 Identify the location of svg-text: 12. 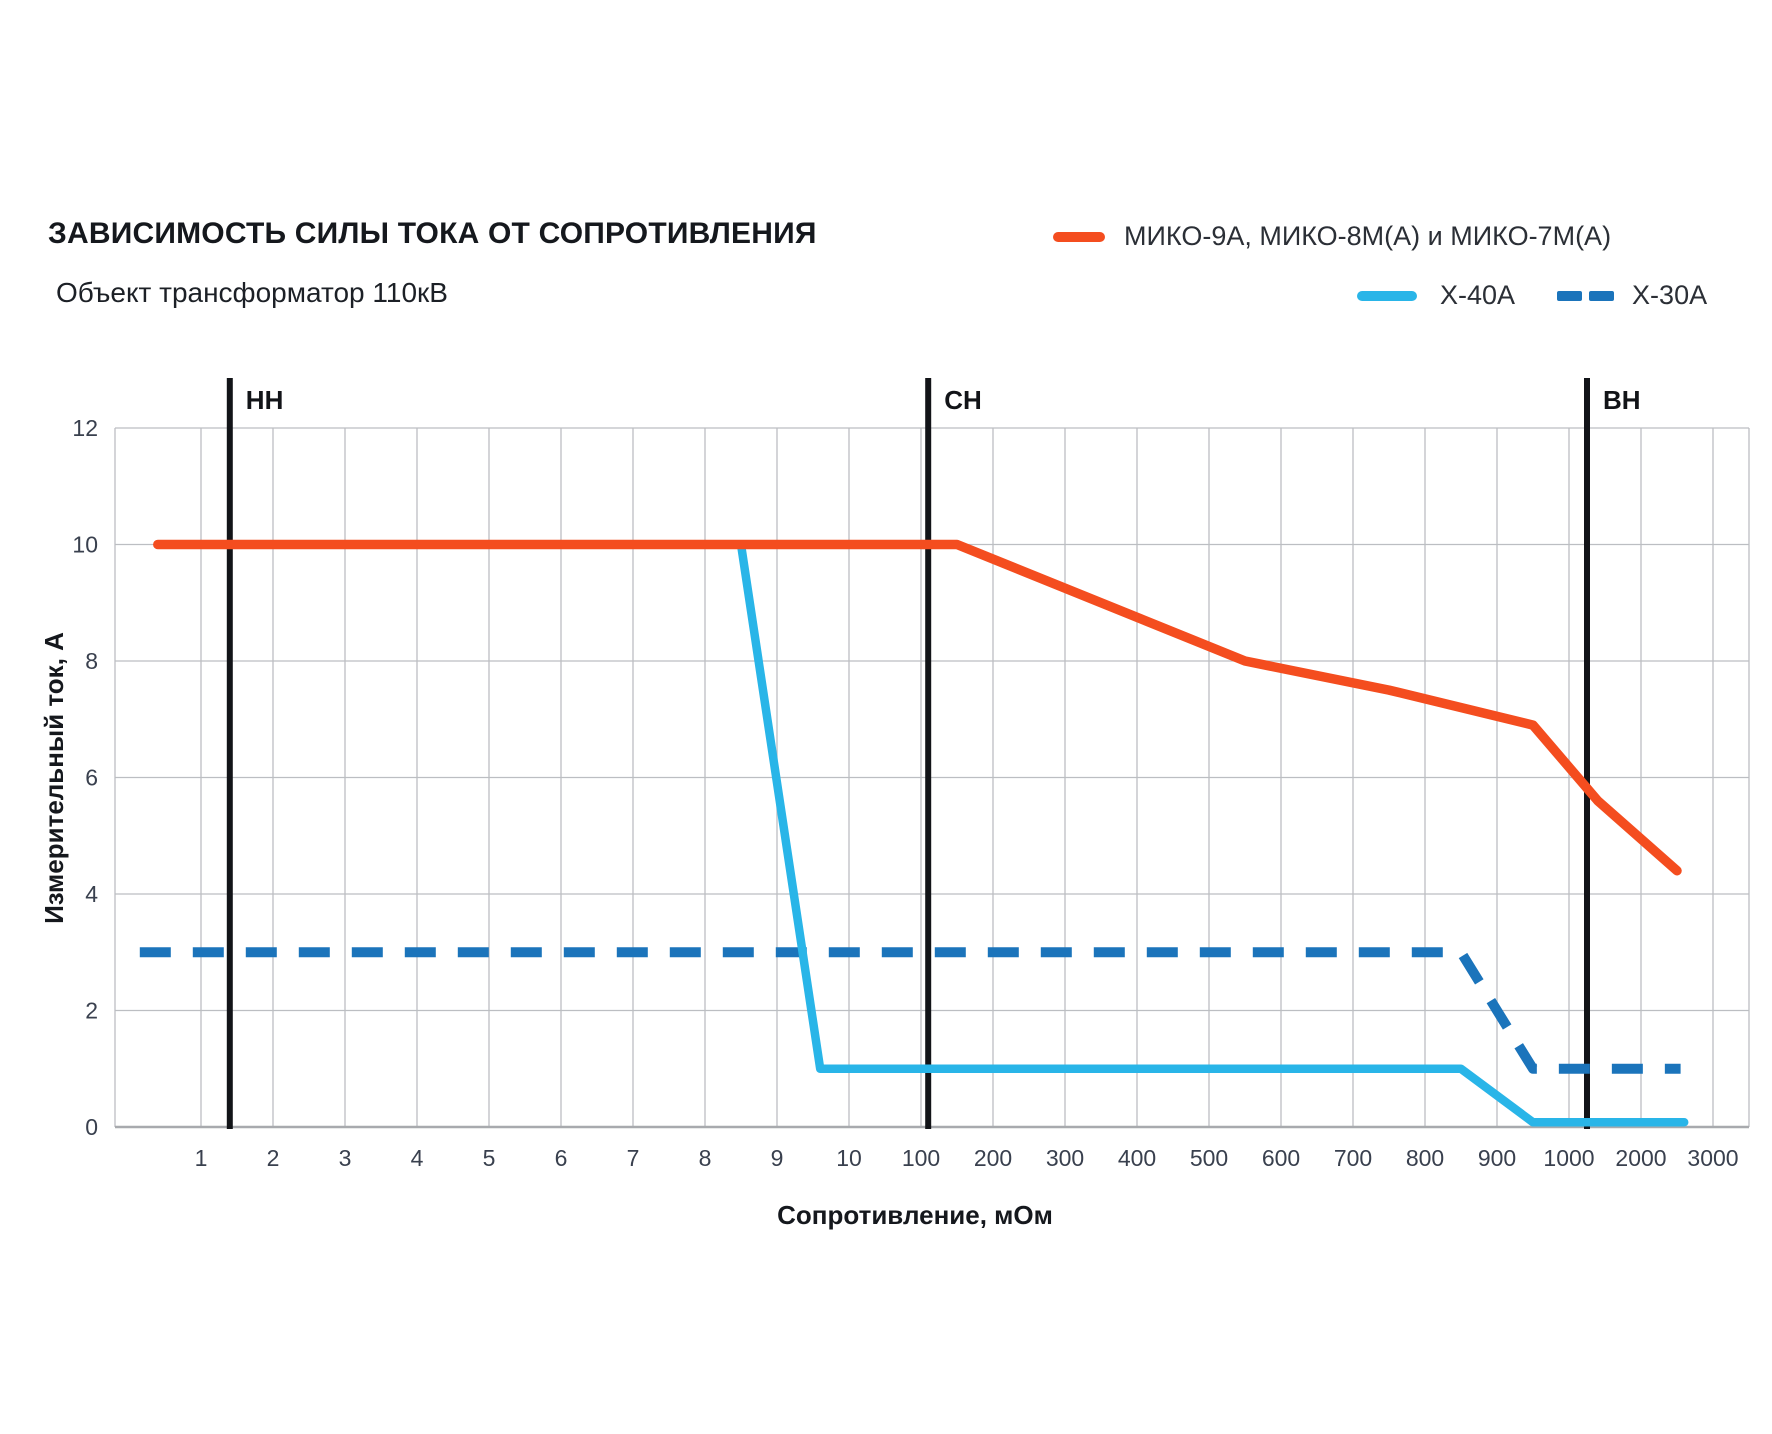
(85, 428).